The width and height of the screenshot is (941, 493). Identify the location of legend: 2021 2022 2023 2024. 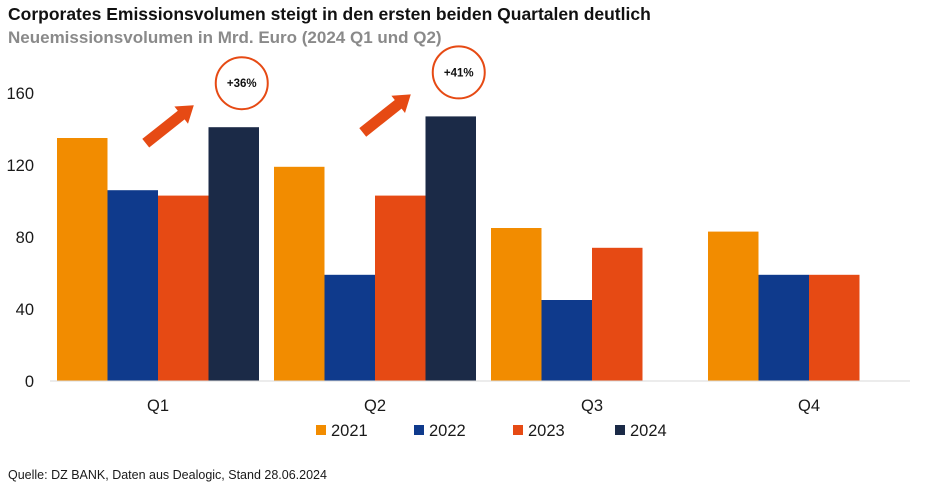
(491, 431).